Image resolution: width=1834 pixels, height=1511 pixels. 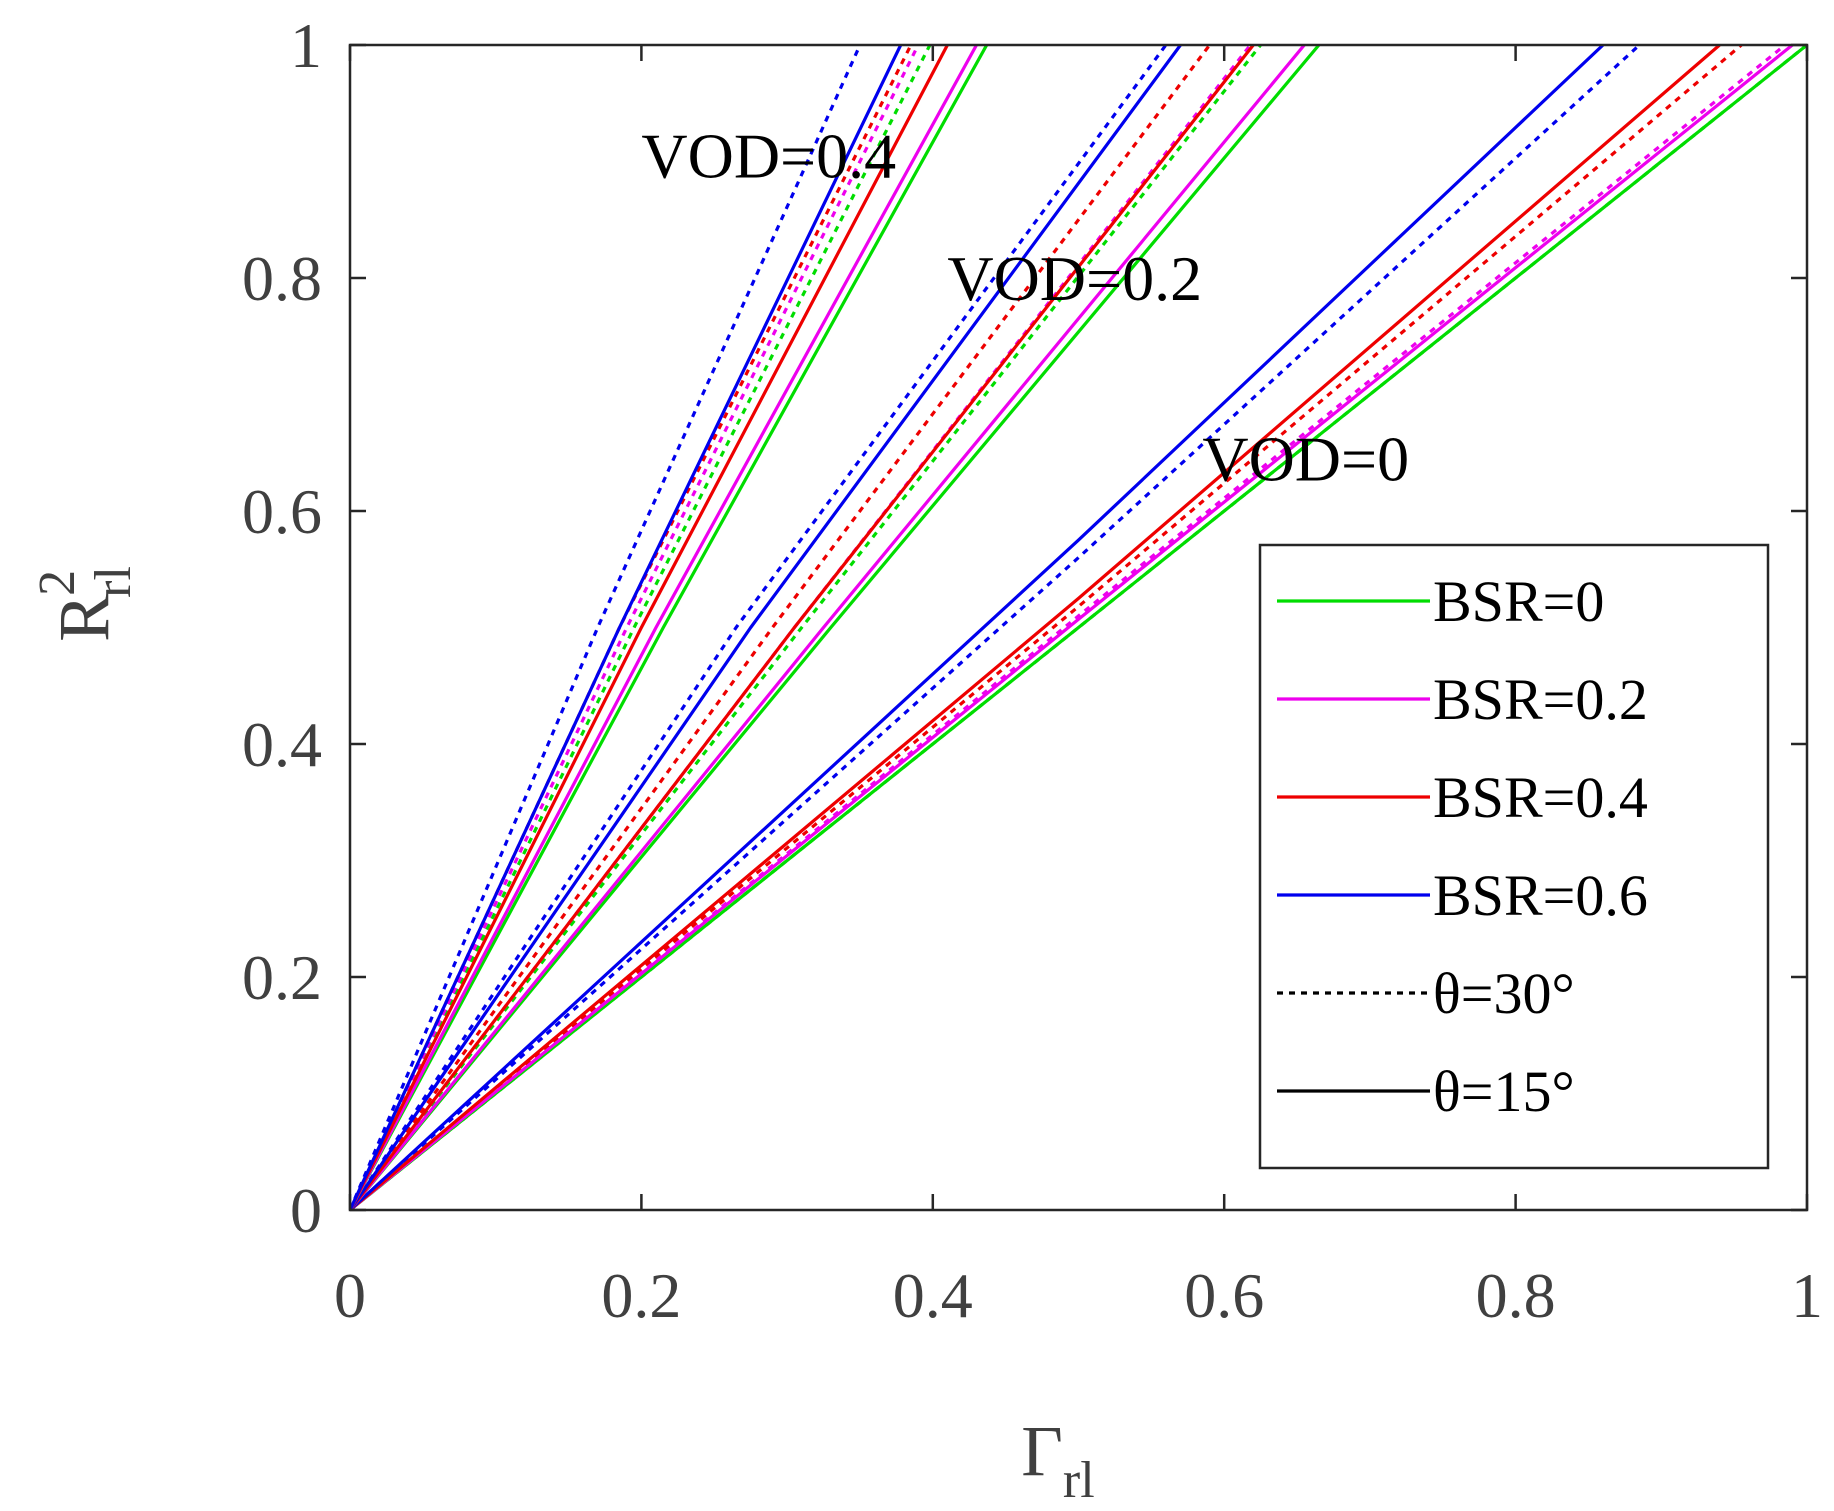 What do you see at coordinates (350, 1295) in the screenshot?
I see `x-tick-label: 0` at bounding box center [350, 1295].